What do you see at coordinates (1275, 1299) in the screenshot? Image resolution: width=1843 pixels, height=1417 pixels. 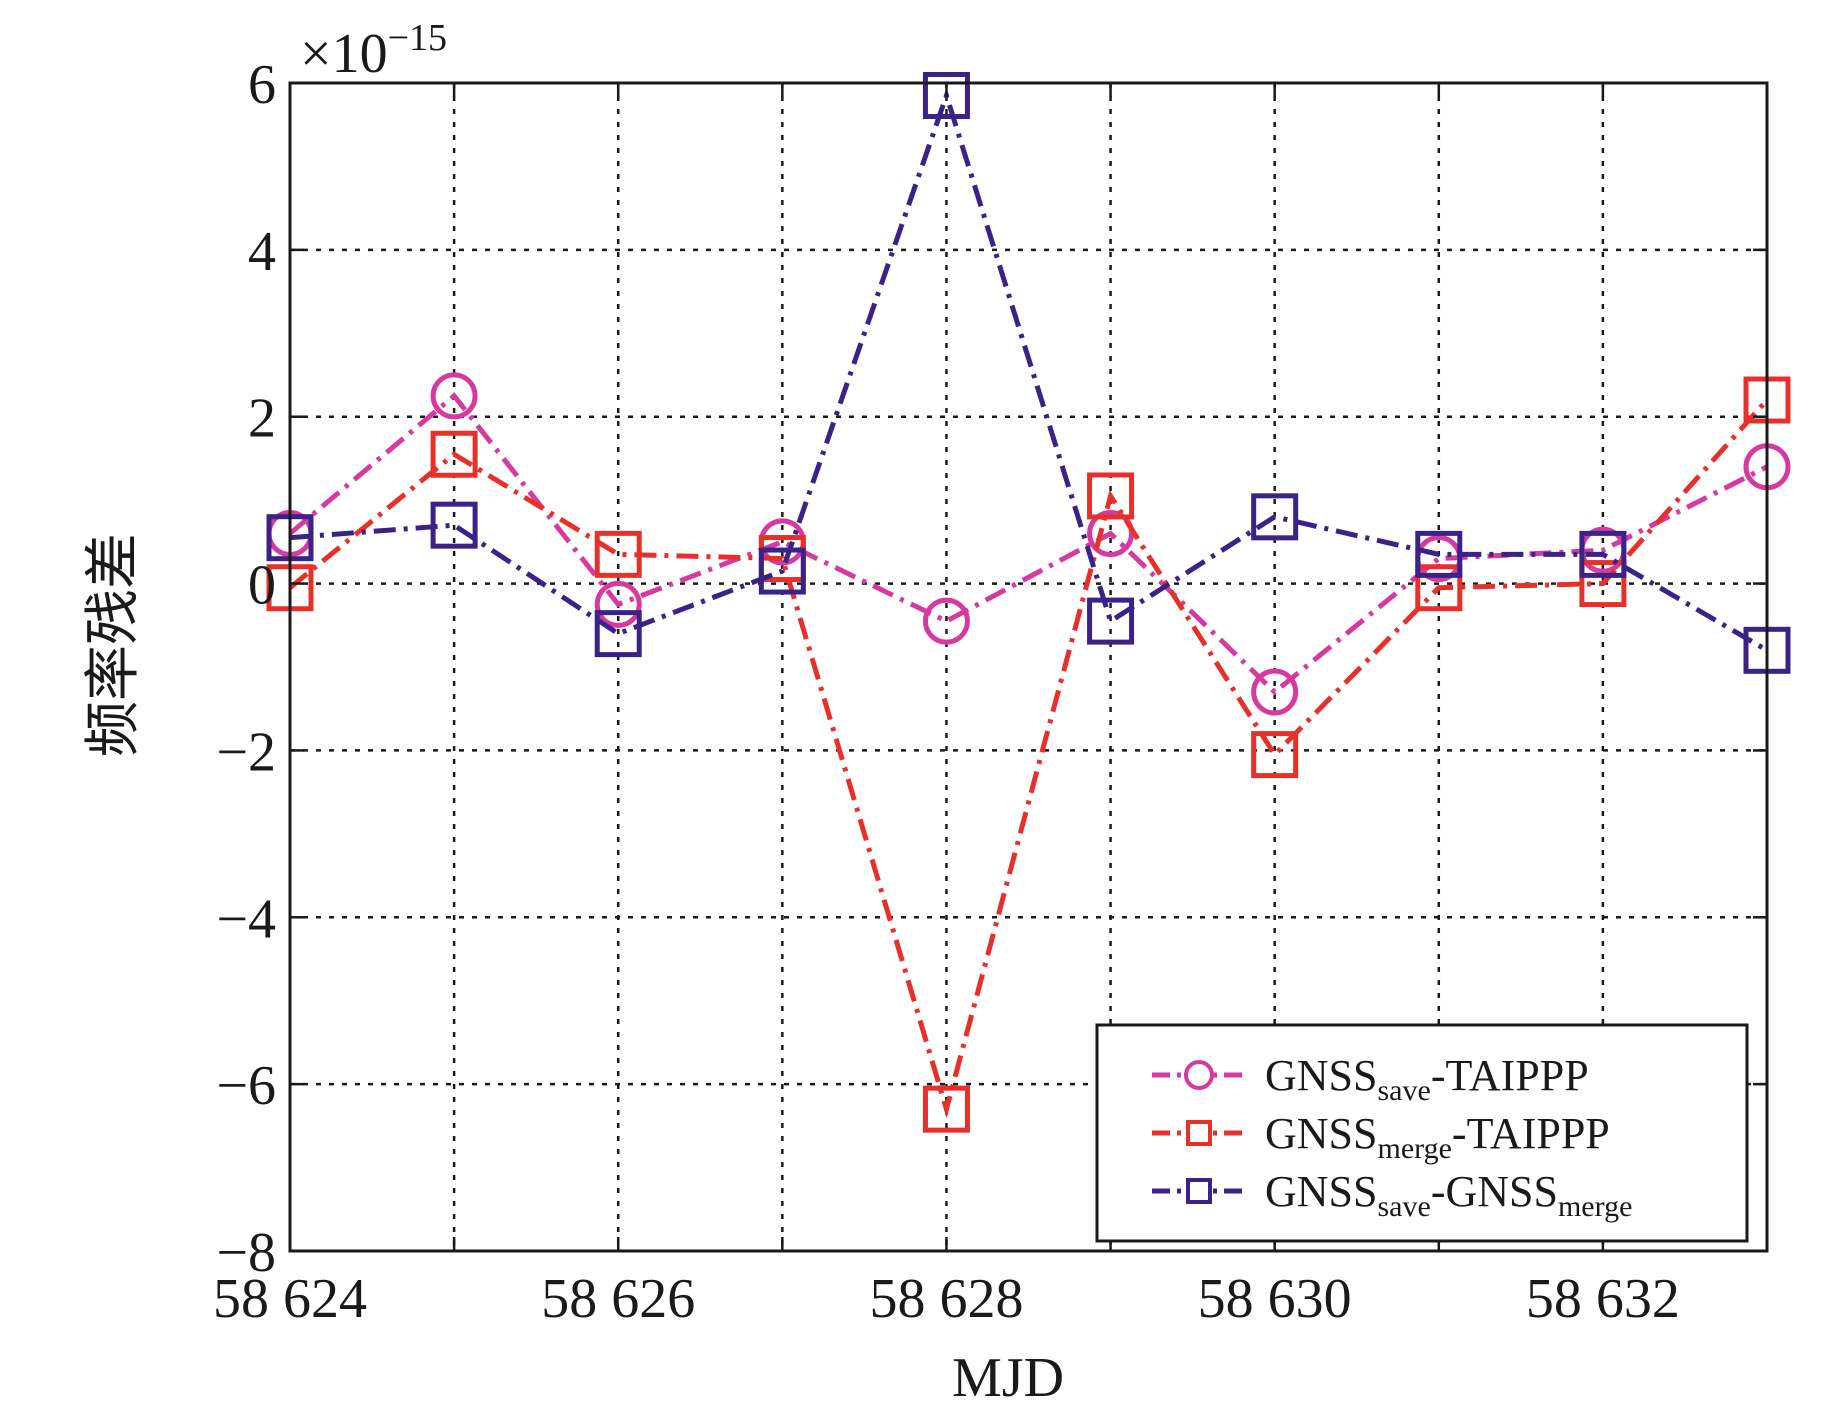 I see `x-tick-label: 58 630` at bounding box center [1275, 1299].